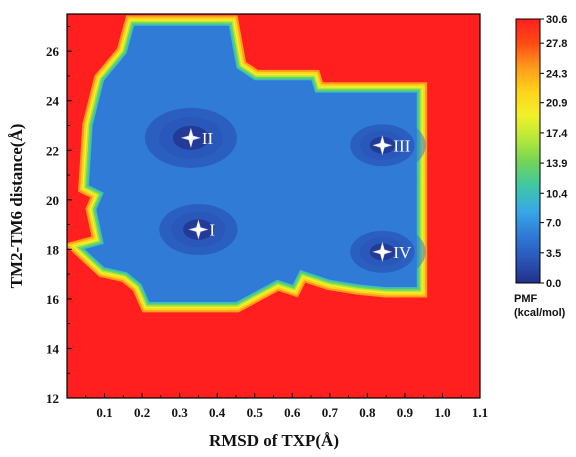 The height and width of the screenshot is (457, 576). I want to click on x-tick-label: 0.5, so click(255, 412).